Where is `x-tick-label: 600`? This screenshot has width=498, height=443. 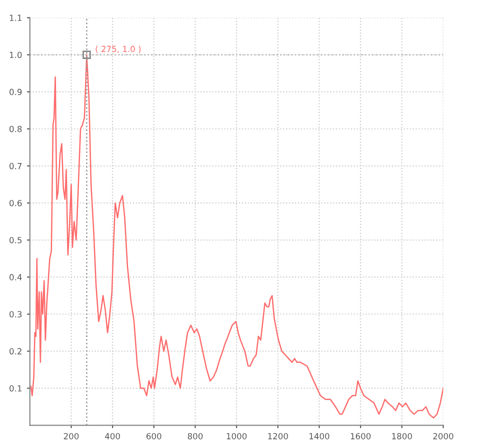 x-tick-label: 600 is located at coordinates (154, 436).